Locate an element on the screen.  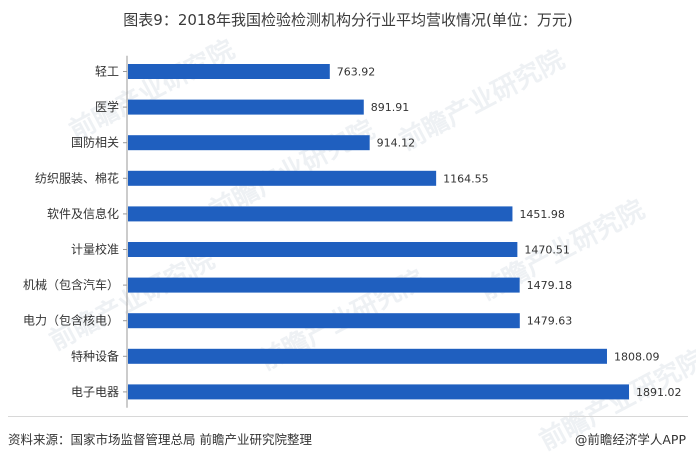
category-label: 纺织服装、棉花 is located at coordinates (77, 177).